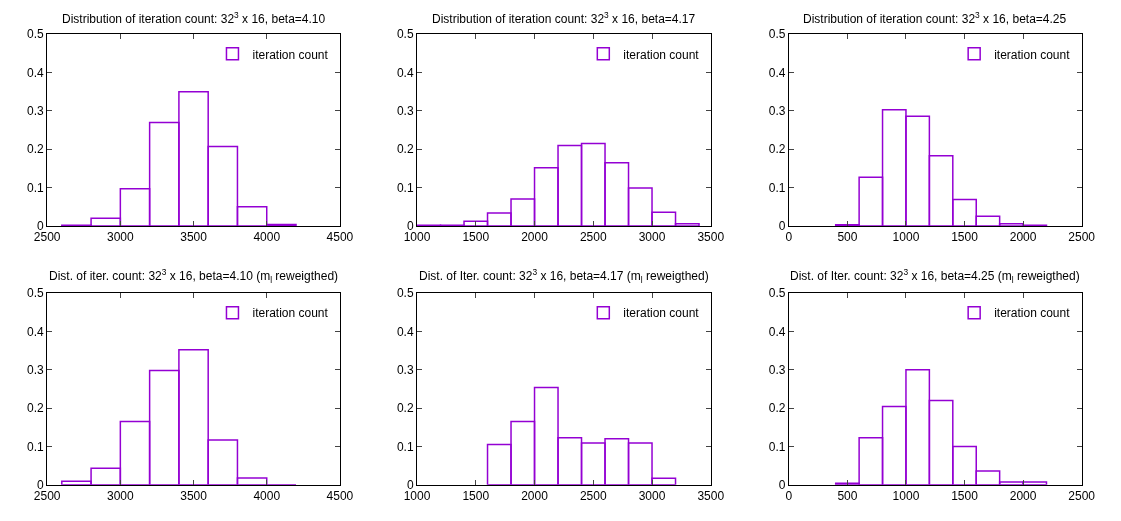 Image resolution: width=1121 pixels, height=521 pixels. What do you see at coordinates (194, 276) in the screenshot?
I see `chart-title: Dist. of iter. count: 32$^{3}$ x 16, beta=4.10 (m$_{l}$ reweigthed)` at bounding box center [194, 276].